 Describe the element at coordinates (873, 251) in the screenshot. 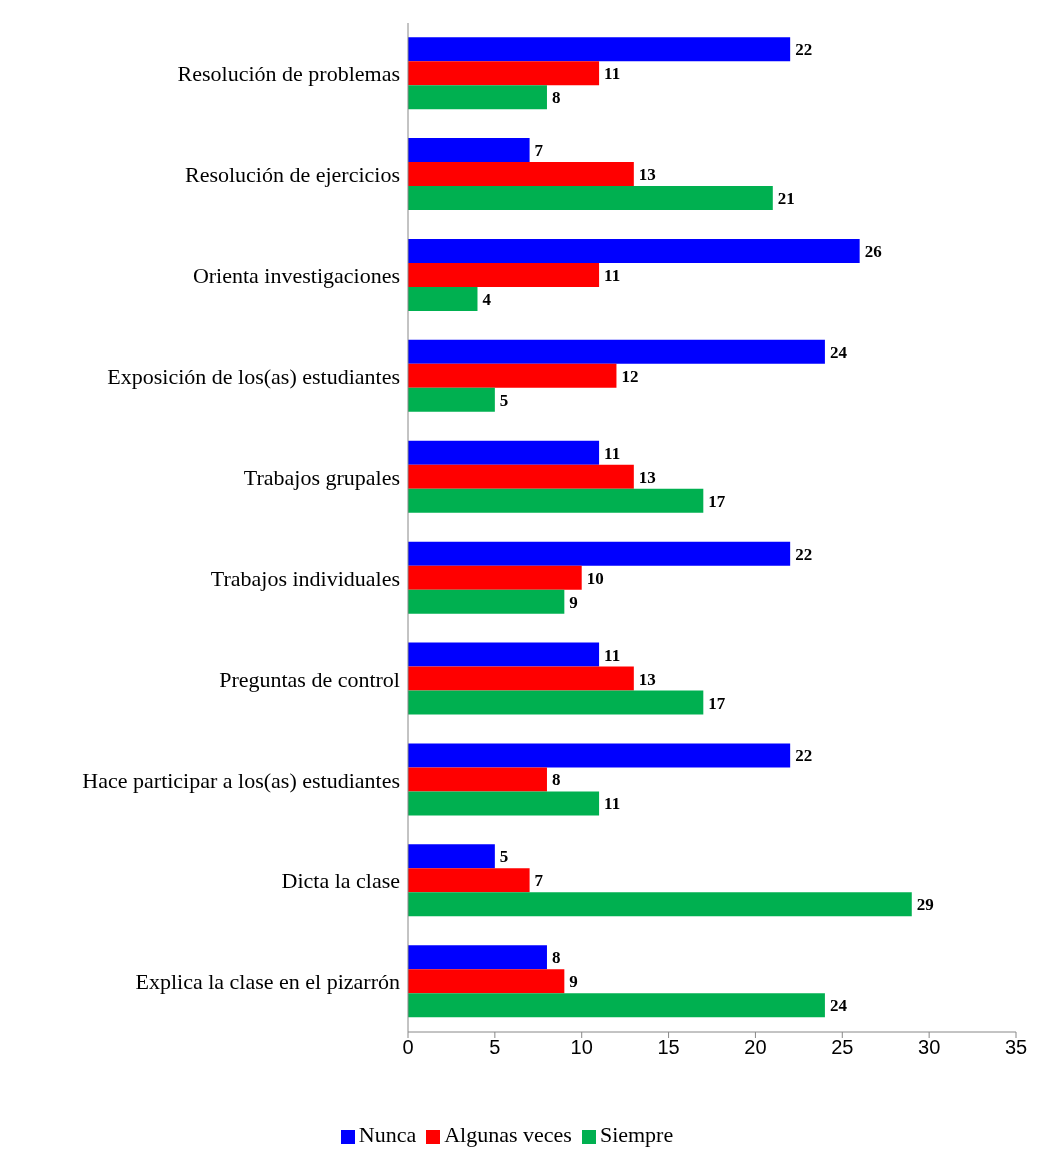

I see `data-label: 26` at that location.